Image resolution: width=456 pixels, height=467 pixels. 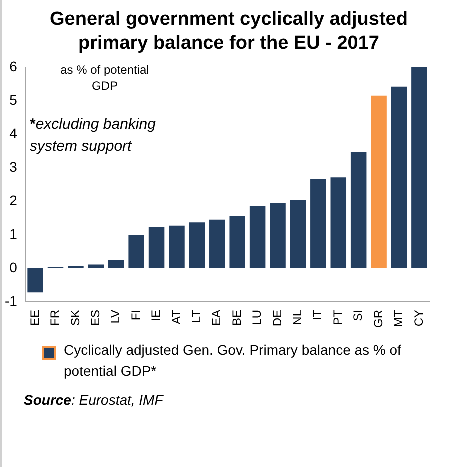 What do you see at coordinates (317, 315) in the screenshot?
I see `x-tick-label: IT` at bounding box center [317, 315].